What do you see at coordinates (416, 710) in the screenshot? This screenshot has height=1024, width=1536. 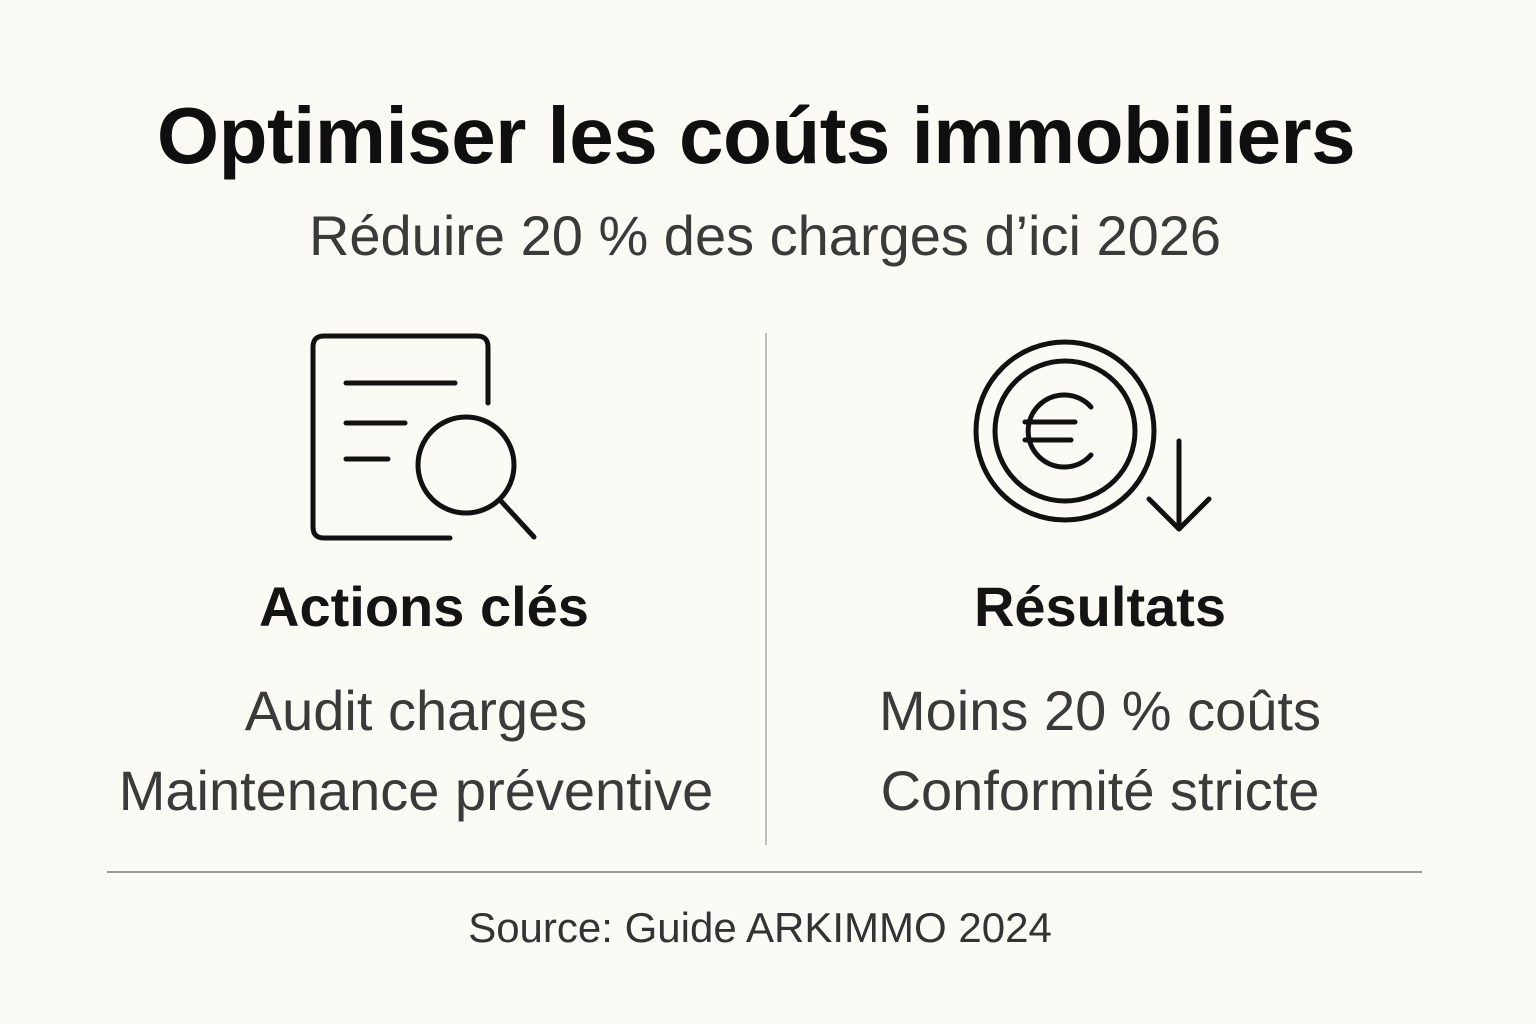 I see `action-item-audit: Audit charges` at bounding box center [416, 710].